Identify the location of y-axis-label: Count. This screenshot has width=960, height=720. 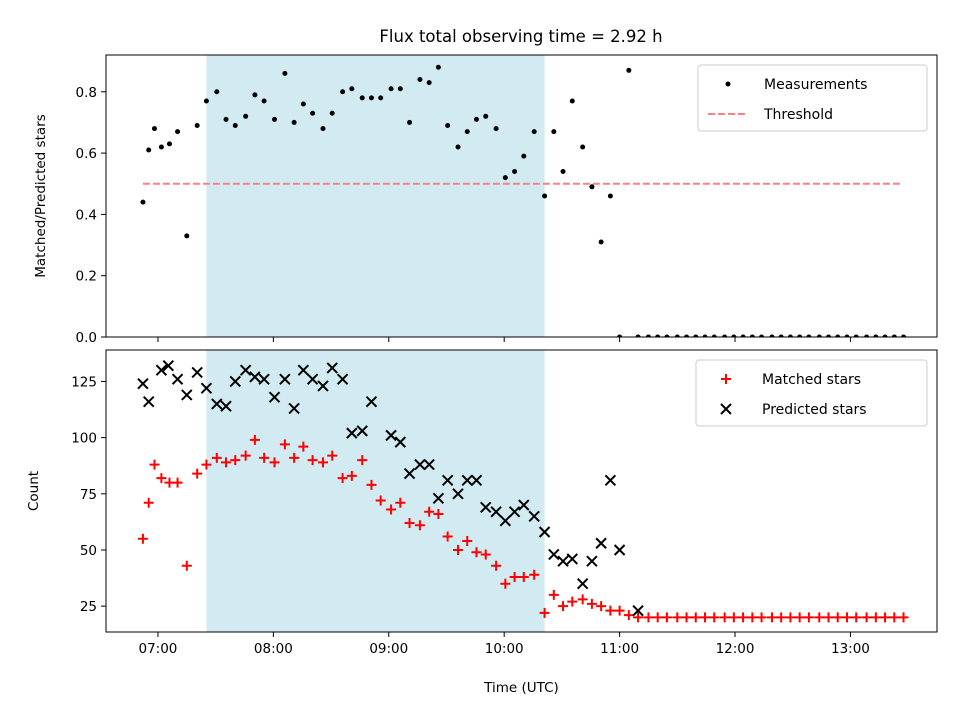
(34, 491).